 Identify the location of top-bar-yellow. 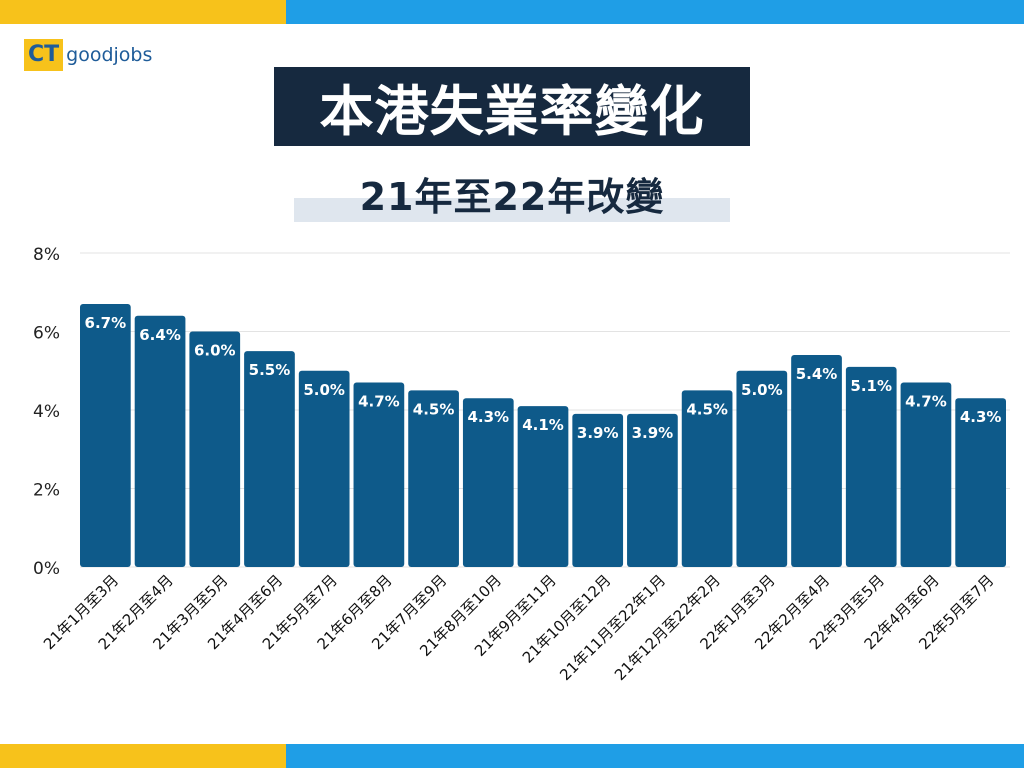
(143, 12).